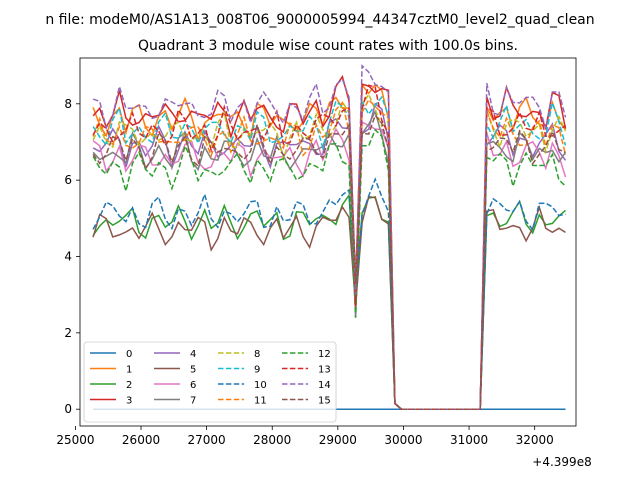  I want to click on y-tick-label: 6, so click(68, 180).